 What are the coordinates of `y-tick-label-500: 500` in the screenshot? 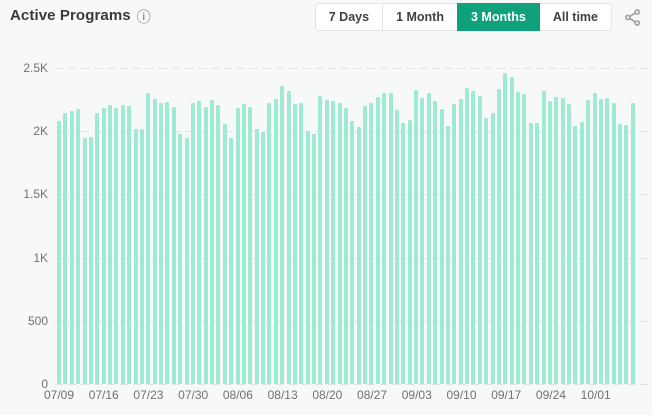 It's located at (37, 320).